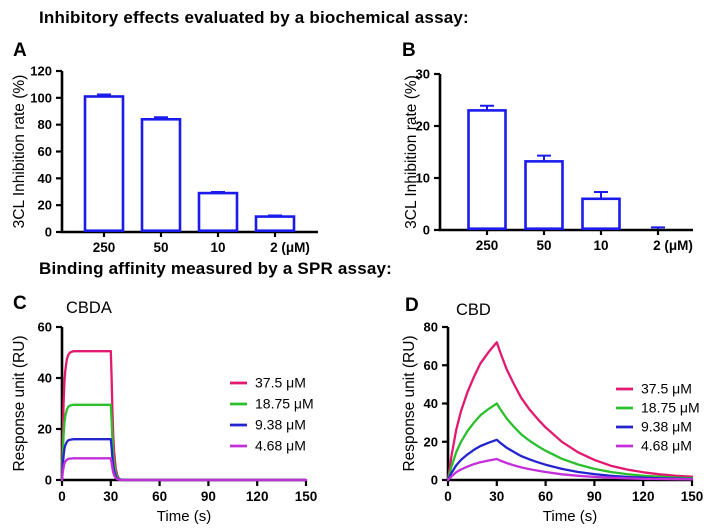 The width and height of the screenshot is (712, 531). Describe the element at coordinates (275, 223) in the screenshot. I see `bar-2 (μM)` at that location.